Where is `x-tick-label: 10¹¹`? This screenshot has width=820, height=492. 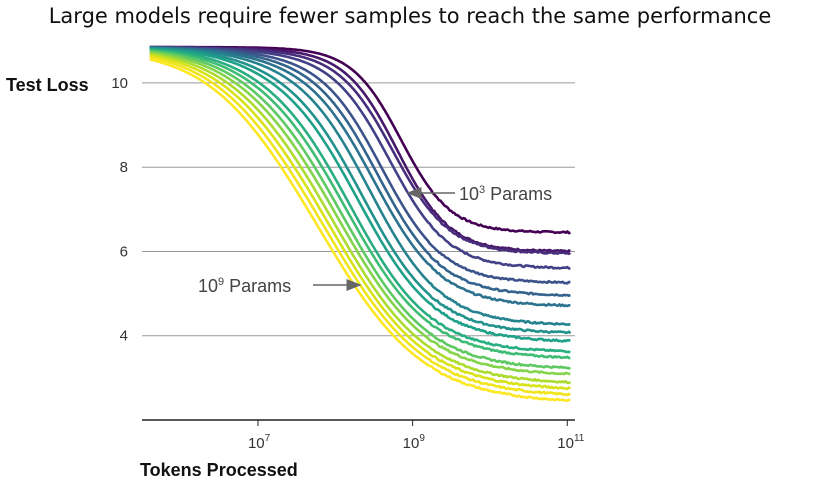 x-tick-label: 10¹¹ is located at coordinates (571, 442).